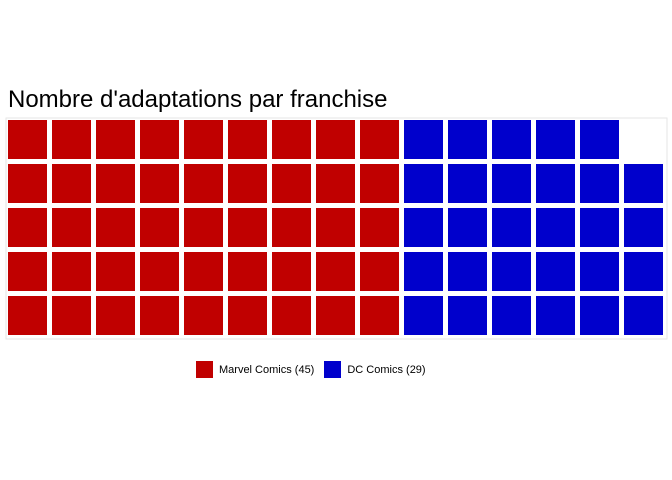 The image size is (672, 480). Describe the element at coordinates (316, 369) in the screenshot. I see `legend: Marvel Comics (45) DC Comics (29)` at that location.